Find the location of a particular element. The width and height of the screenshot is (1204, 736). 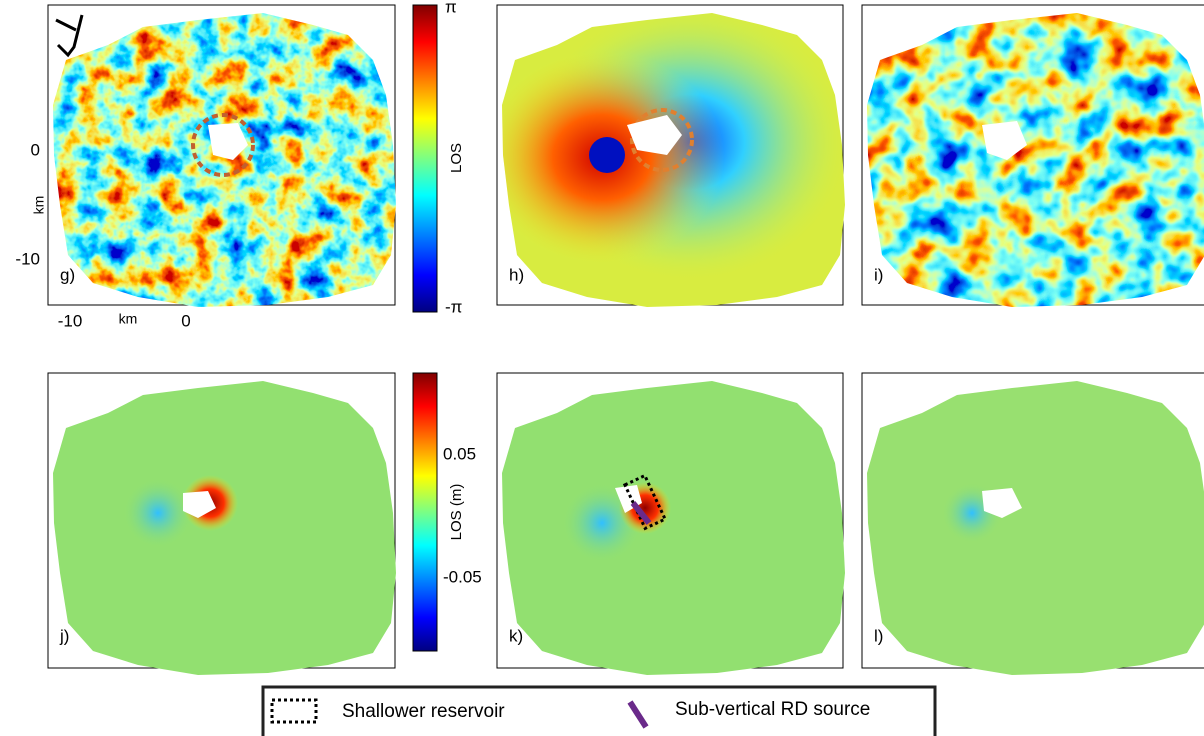

colorbar-top: π is located at coordinates (451, 8).